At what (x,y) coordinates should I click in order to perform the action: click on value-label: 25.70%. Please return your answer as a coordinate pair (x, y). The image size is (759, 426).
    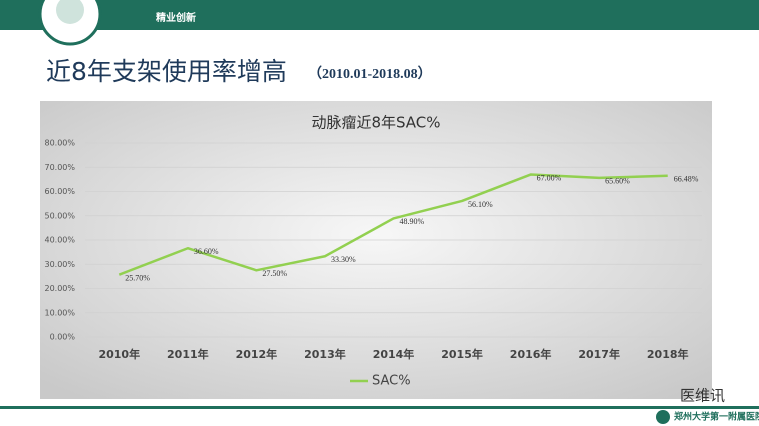
    Looking at the image, I should click on (137, 278).